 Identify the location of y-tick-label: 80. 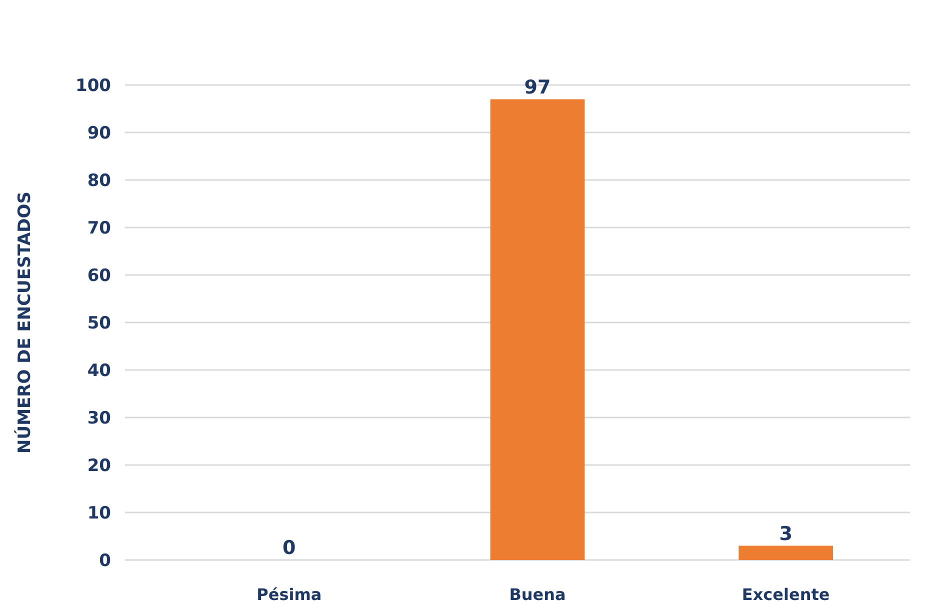
(99, 180).